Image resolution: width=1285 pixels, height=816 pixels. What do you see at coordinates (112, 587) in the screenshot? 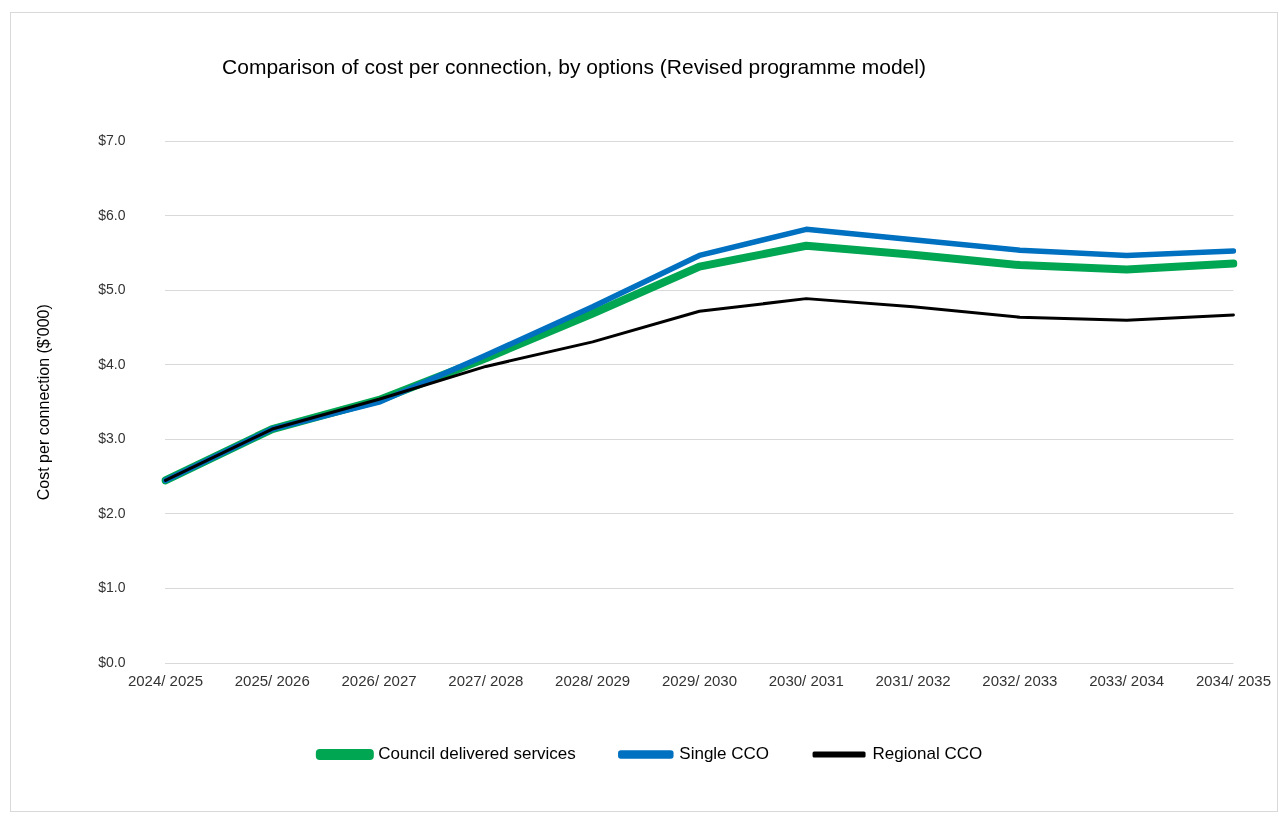
I see `y-tick-label: $1.0` at bounding box center [112, 587].